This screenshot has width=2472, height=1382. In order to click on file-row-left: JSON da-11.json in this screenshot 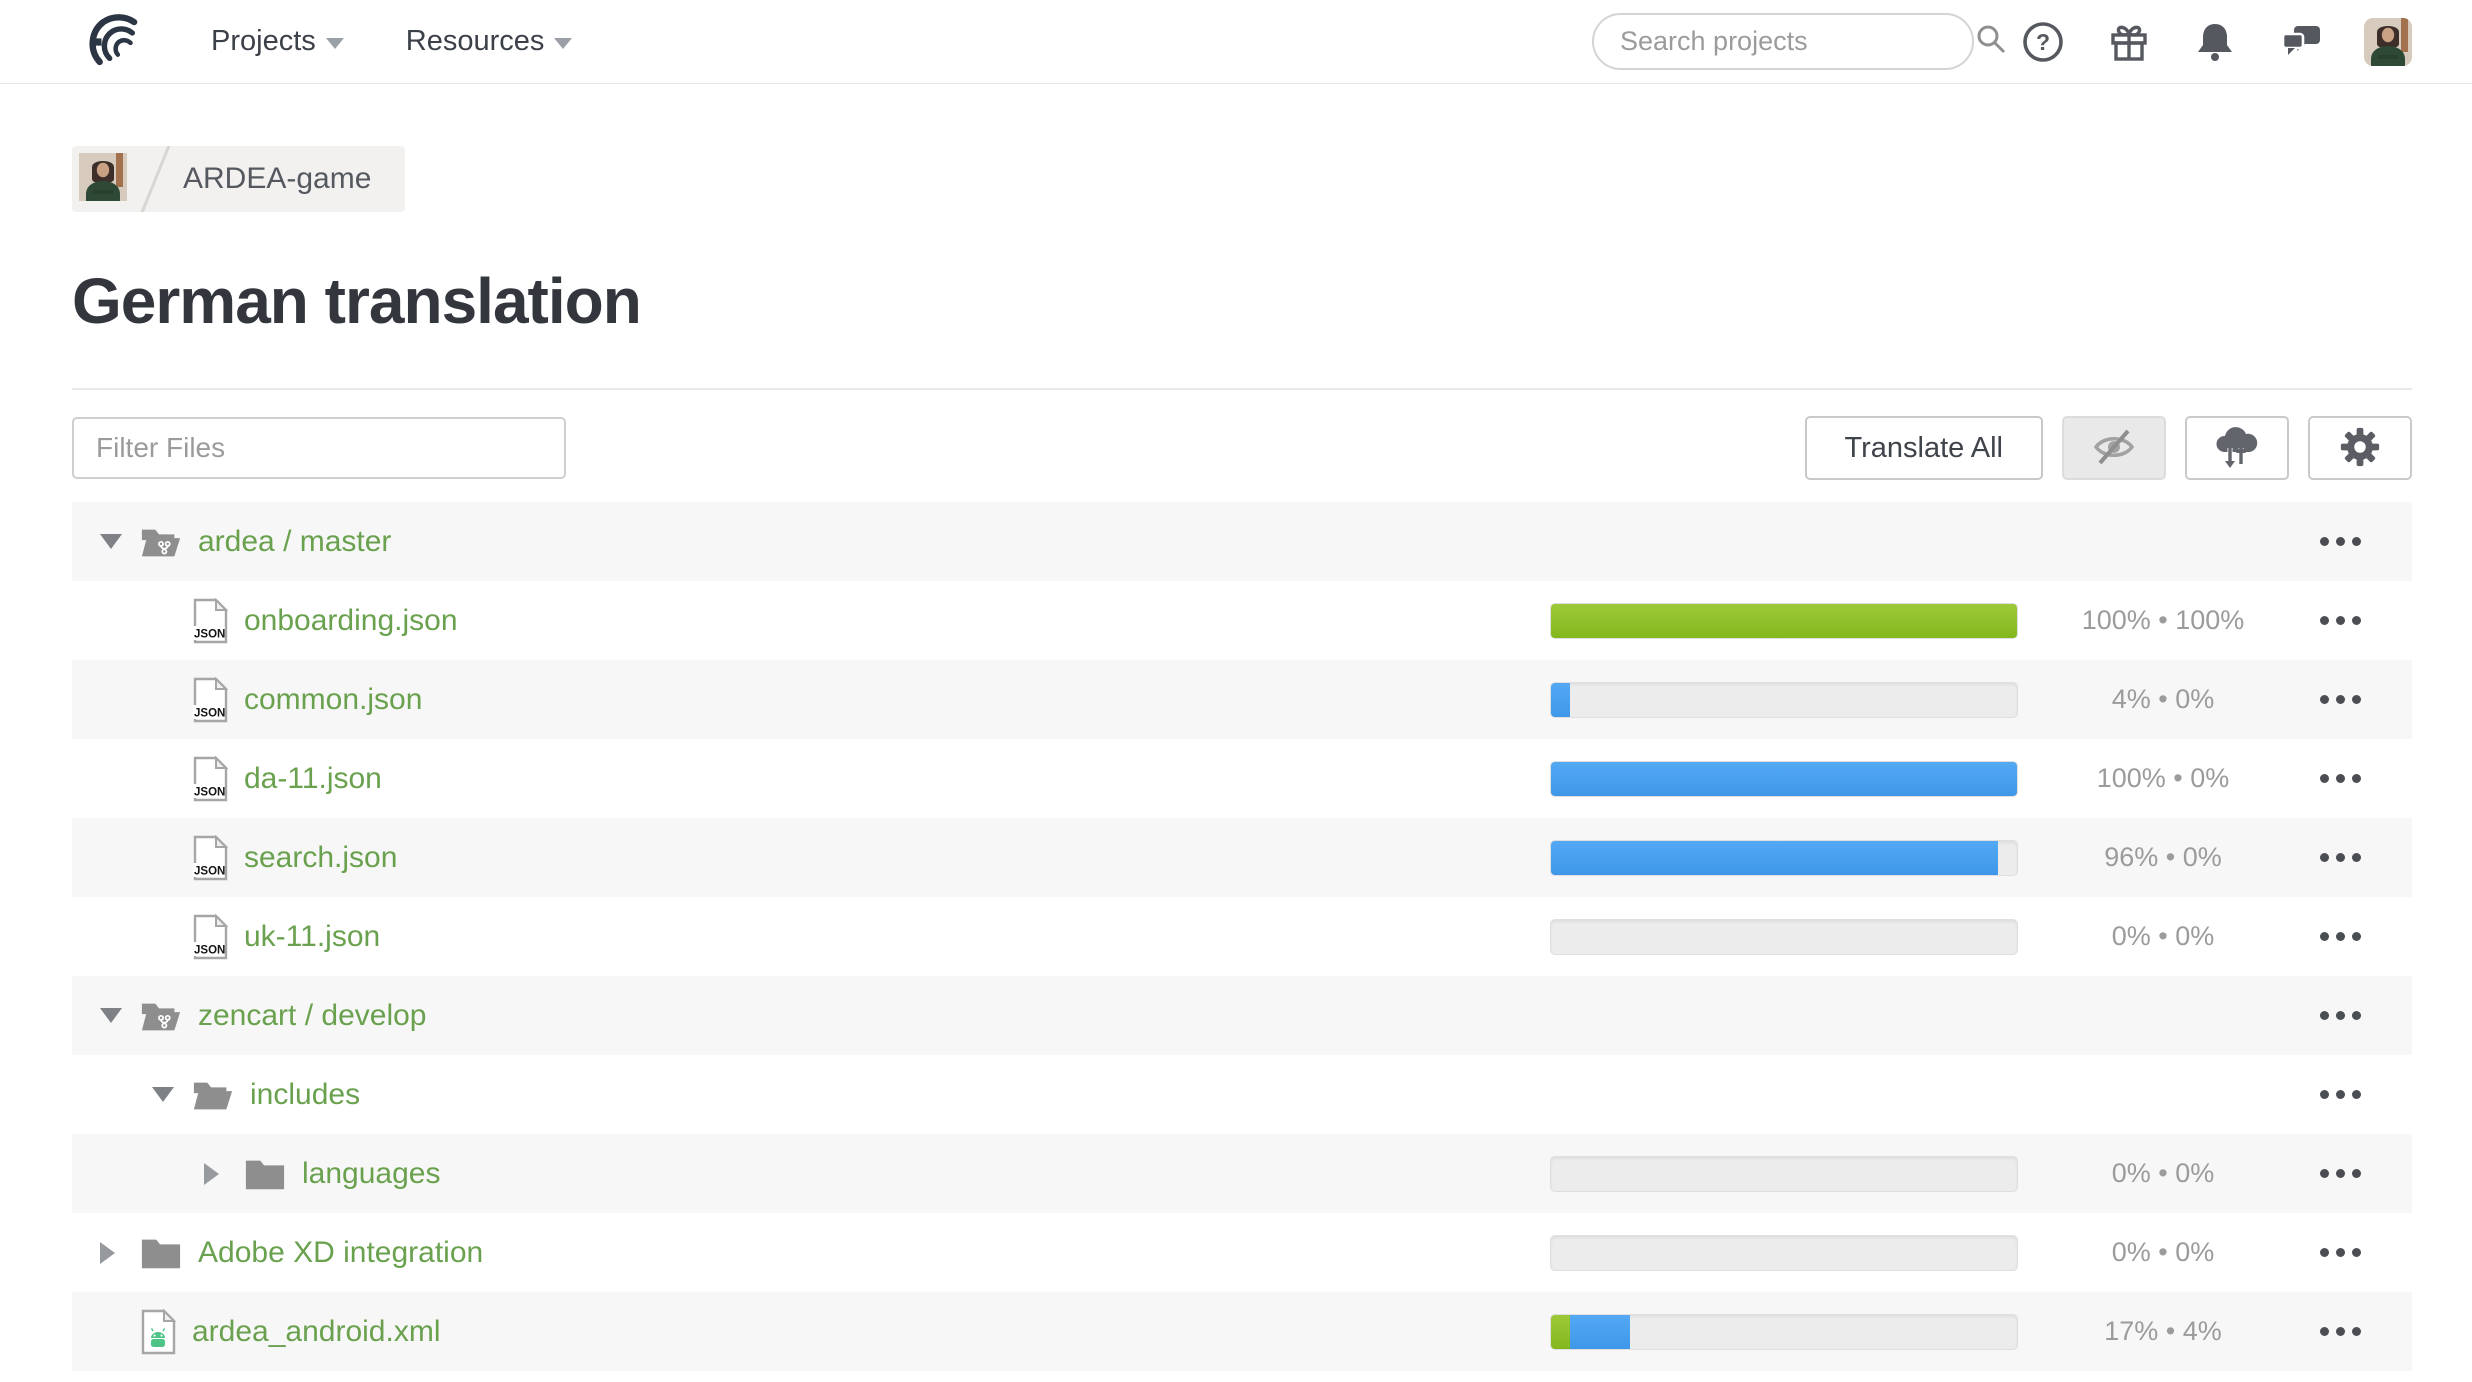, I will do `click(811, 778)`.